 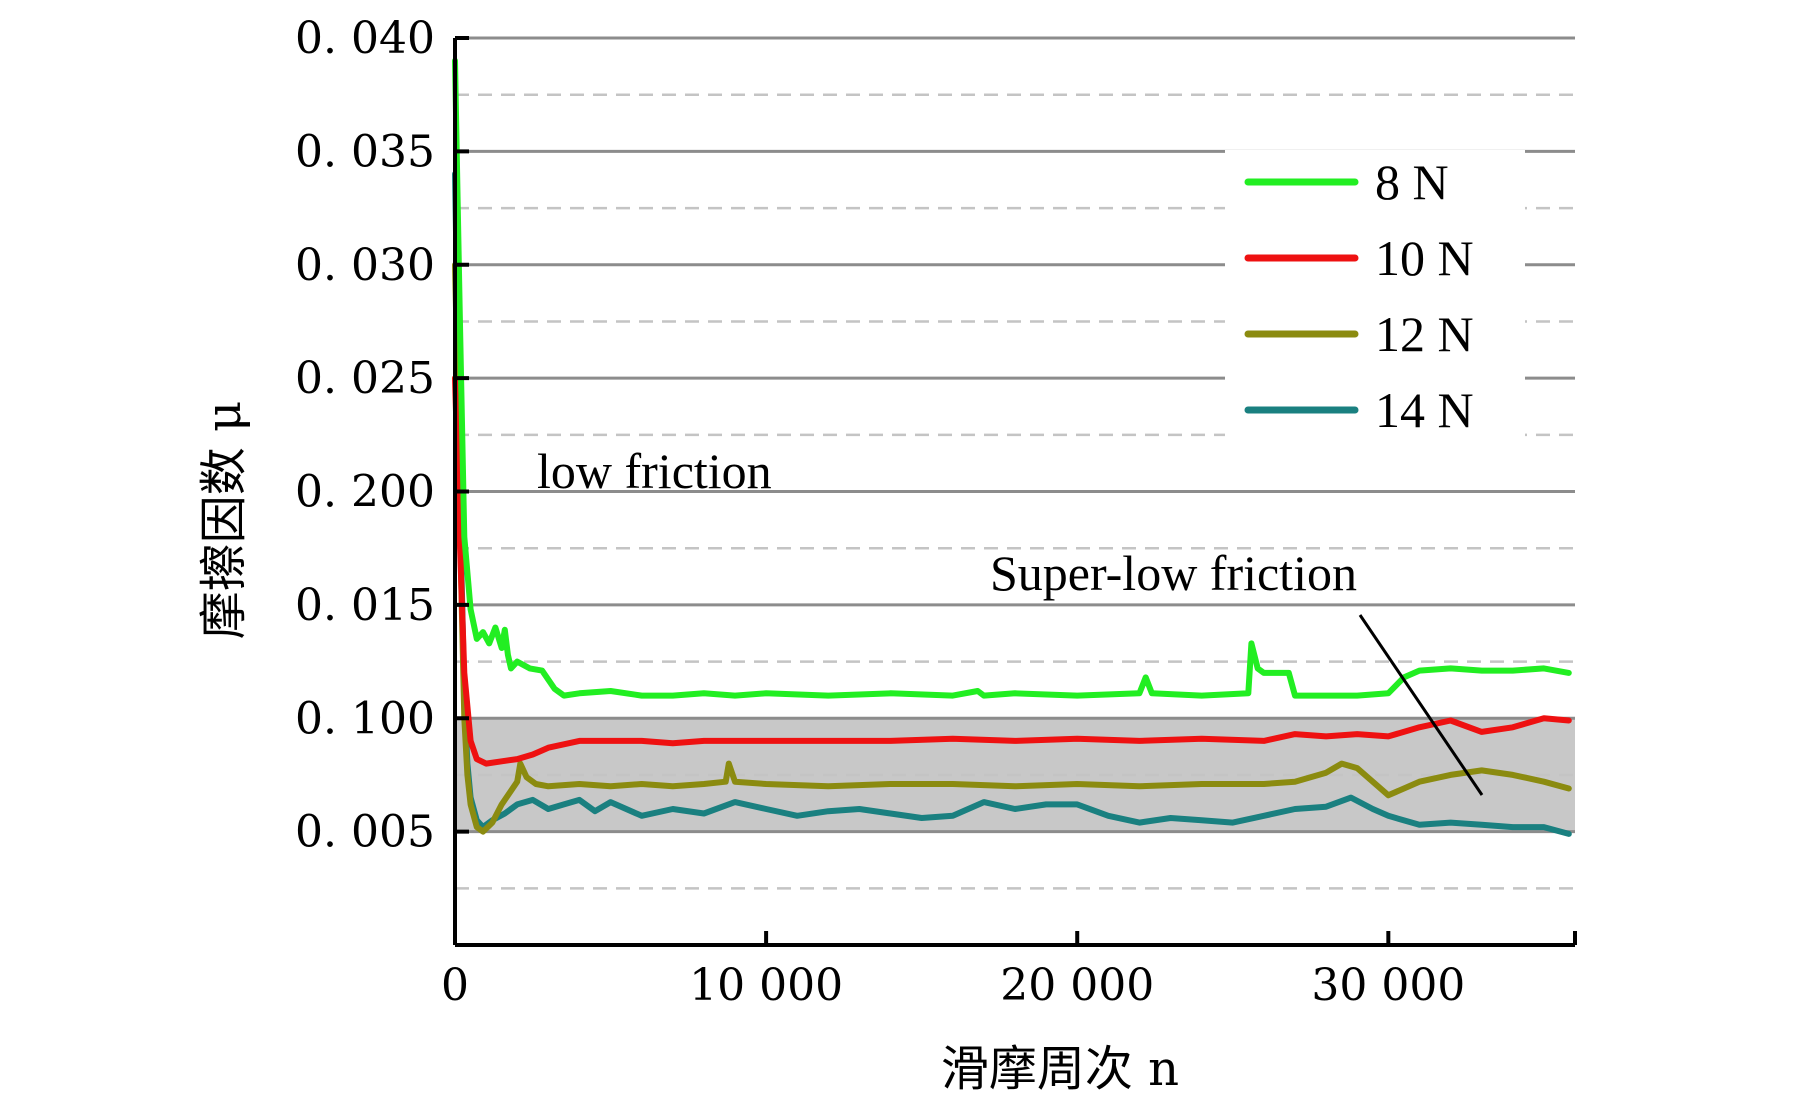 I want to click on low-friction-annotation: low friction, so click(x=654, y=471).